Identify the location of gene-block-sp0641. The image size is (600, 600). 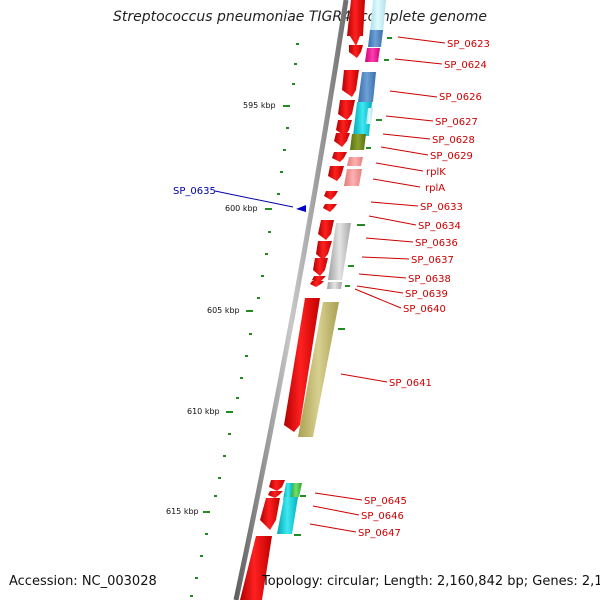
(318, 369).